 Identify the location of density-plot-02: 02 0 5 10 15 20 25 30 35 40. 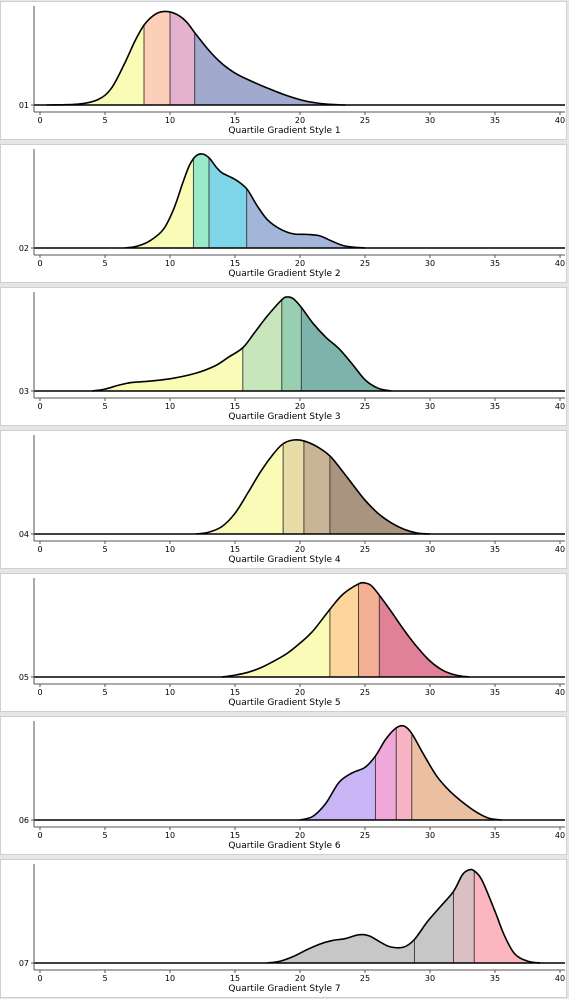
(292, 208).